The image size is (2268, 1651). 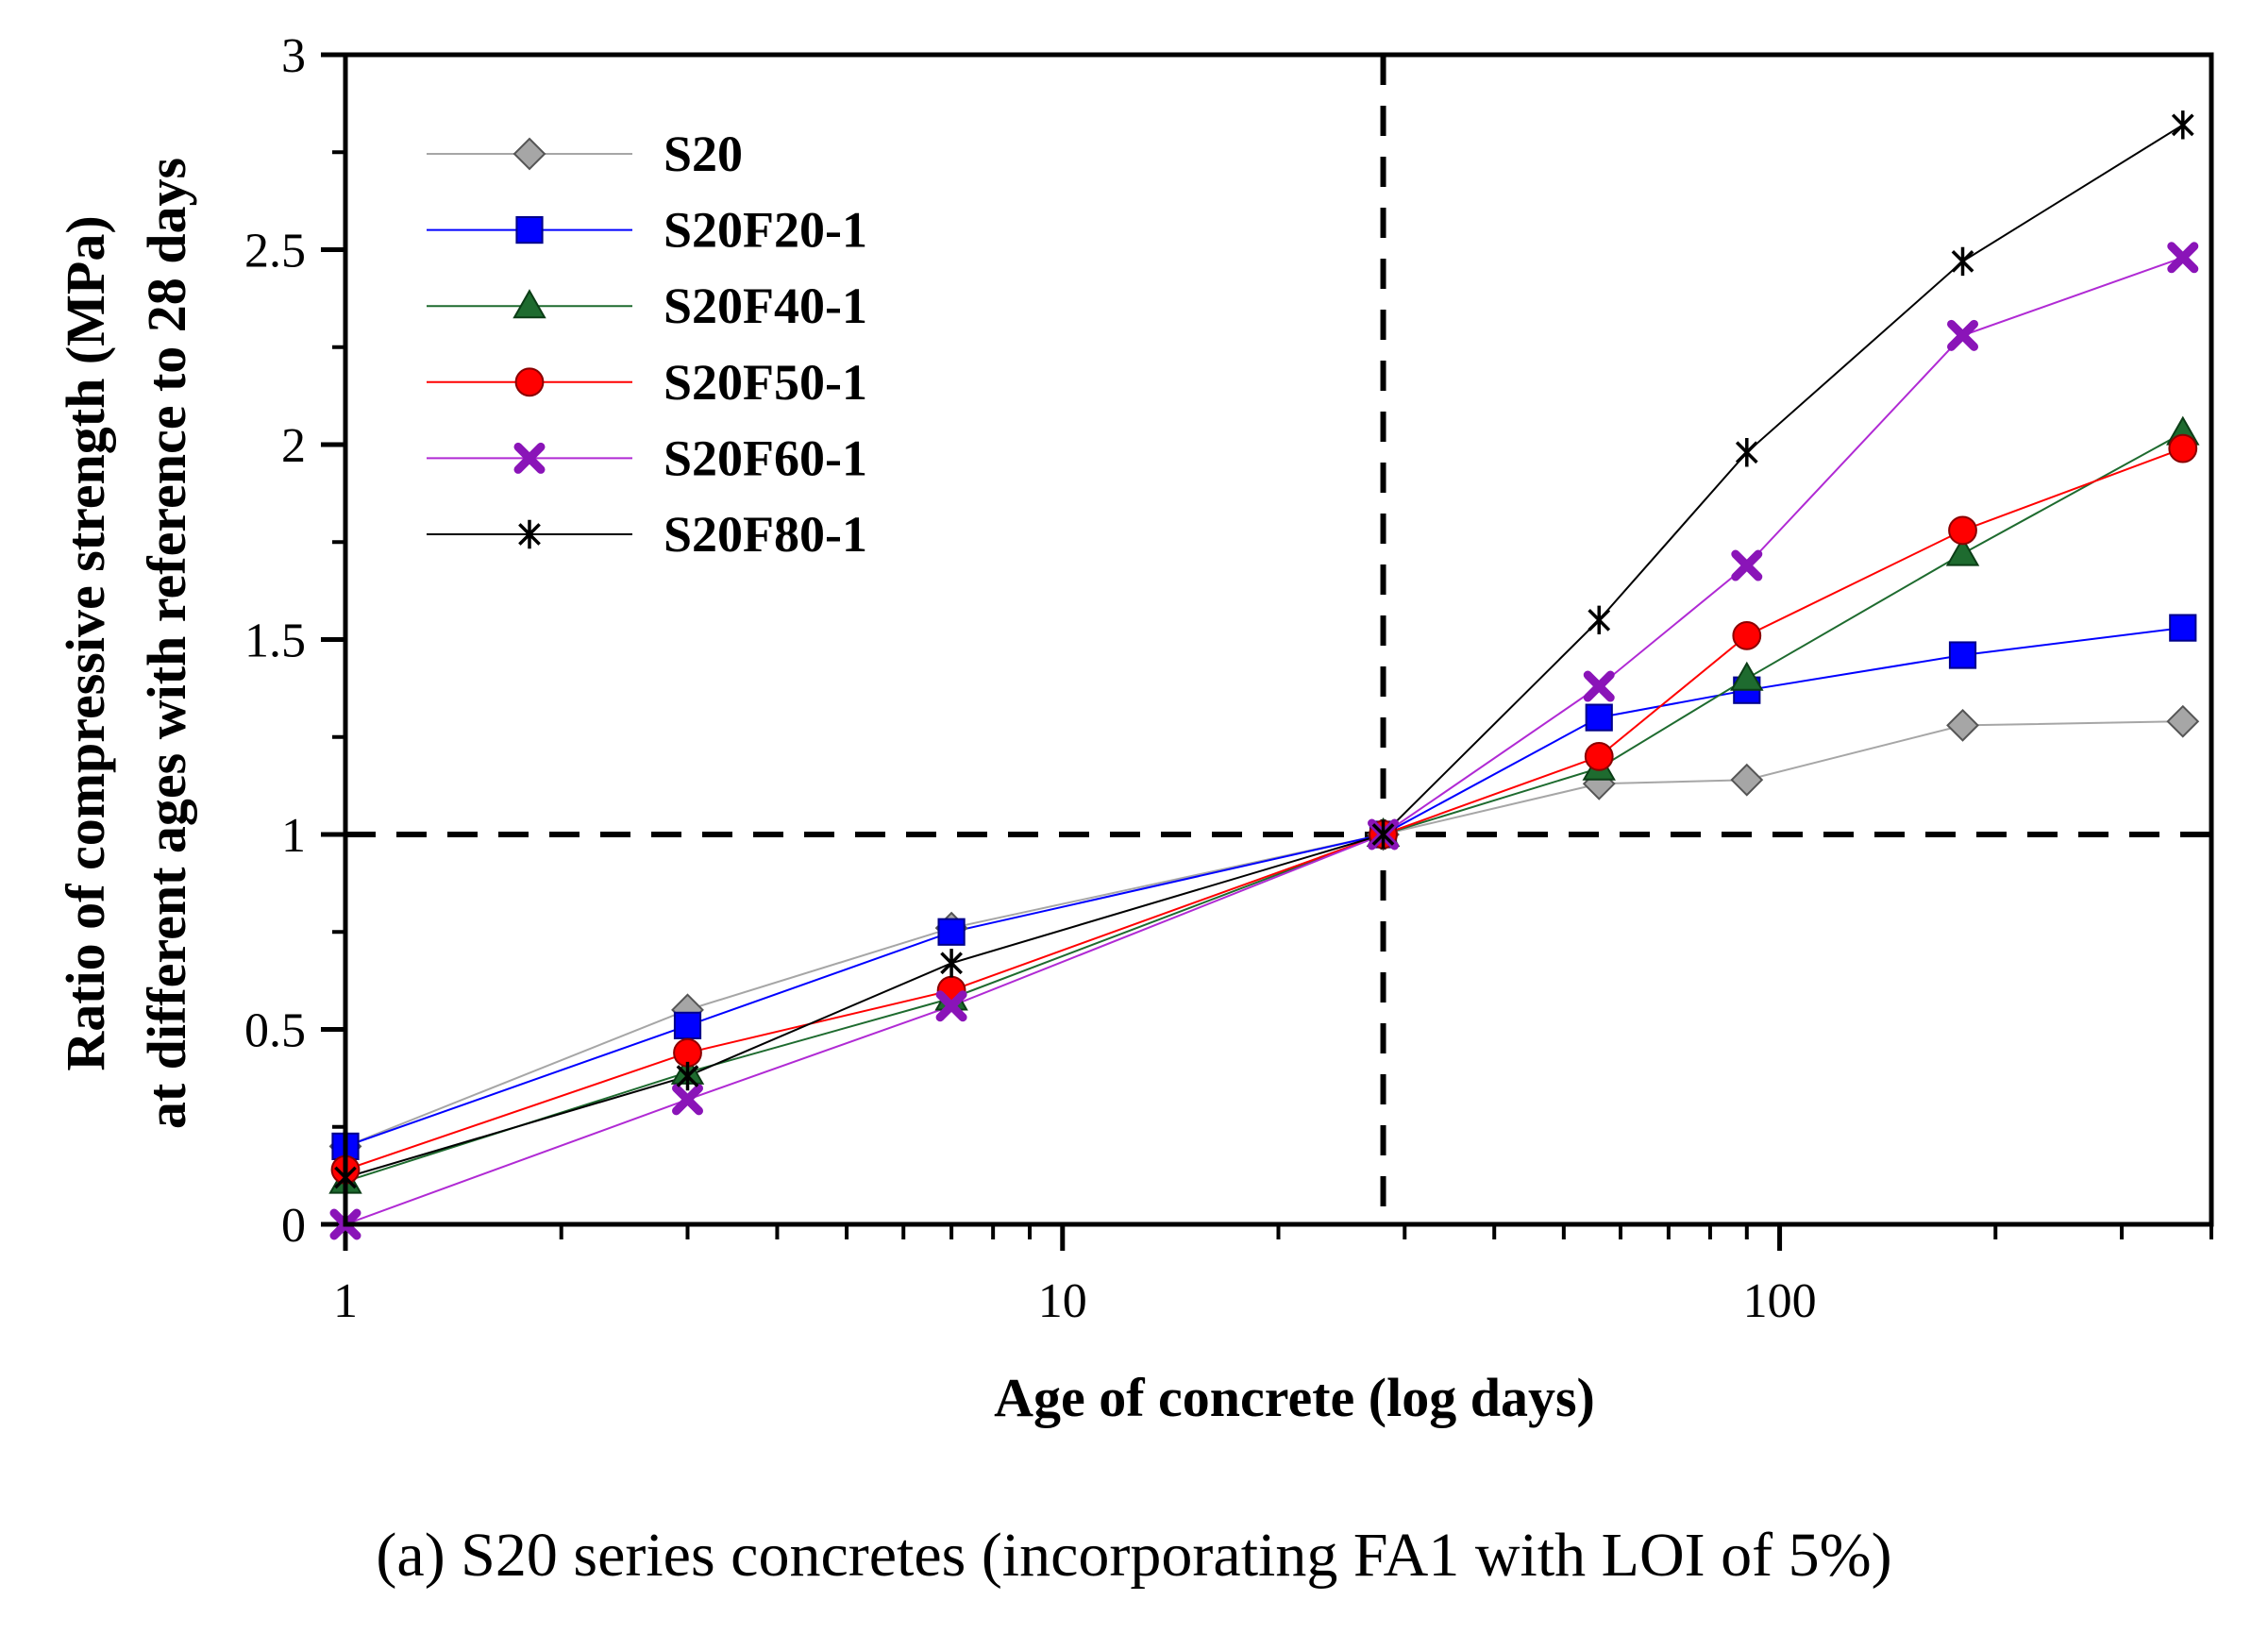 I want to click on y-tick-label: 2.5, so click(x=275, y=251).